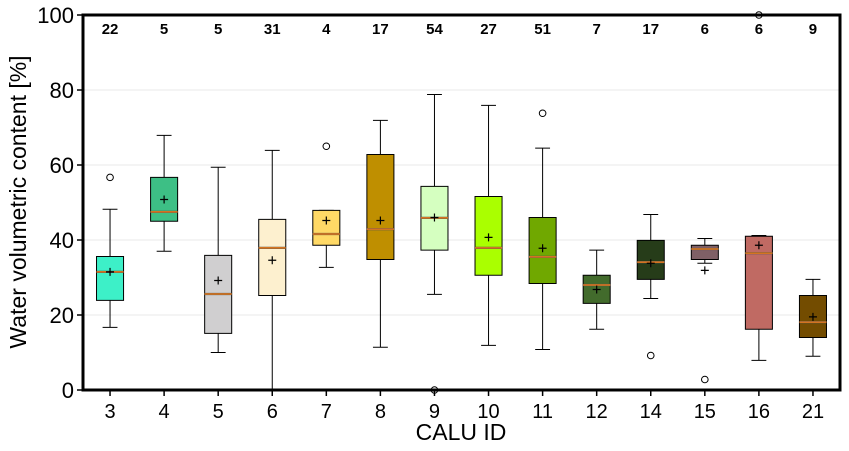 This screenshot has height=451, width=849. I want to click on x-tick-label: 15, so click(705, 412).